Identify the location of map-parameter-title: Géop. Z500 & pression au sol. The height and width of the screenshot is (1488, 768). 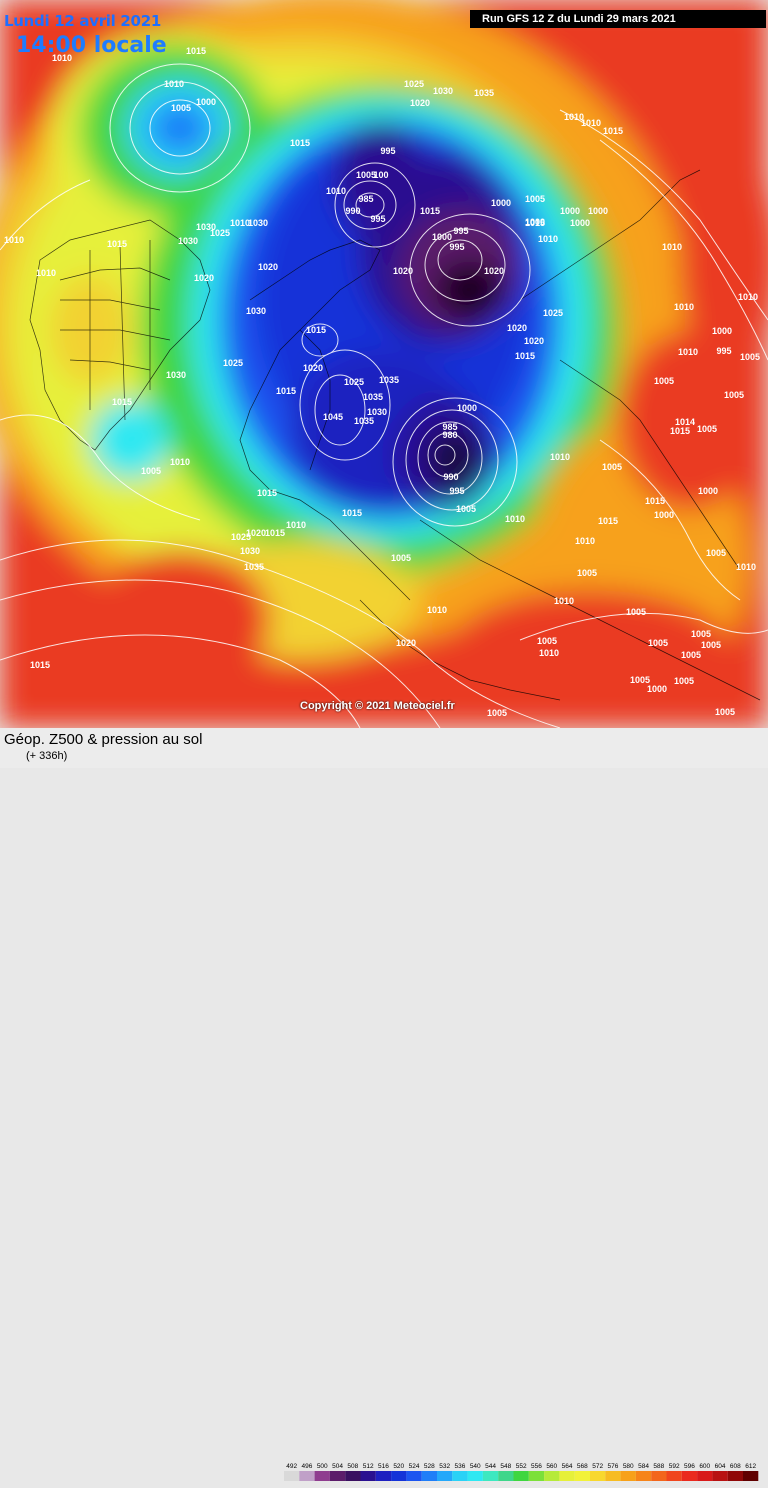
(103, 739).